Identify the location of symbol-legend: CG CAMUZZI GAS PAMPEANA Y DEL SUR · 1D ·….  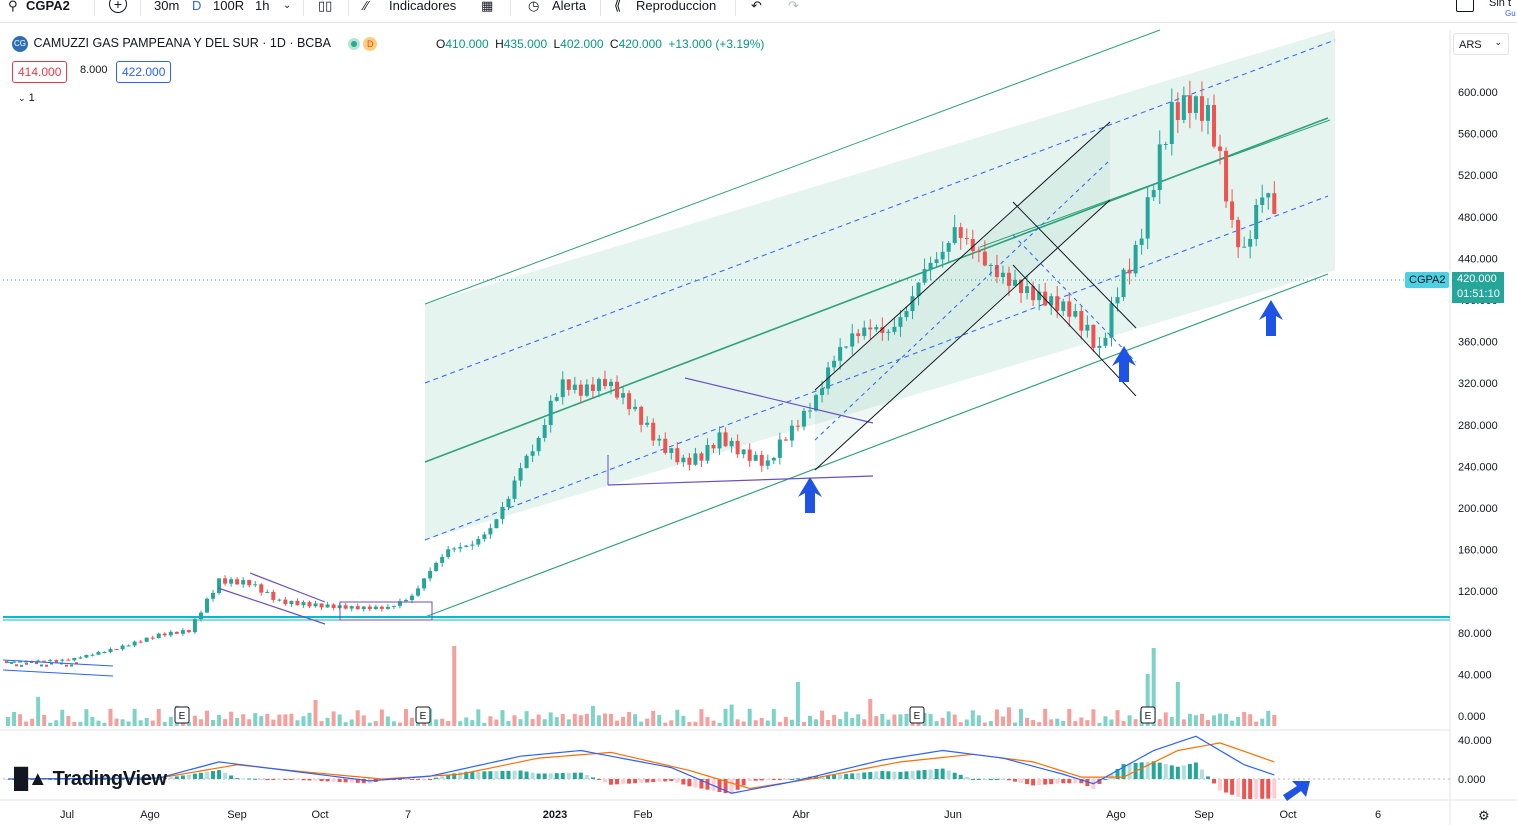
(195, 44).